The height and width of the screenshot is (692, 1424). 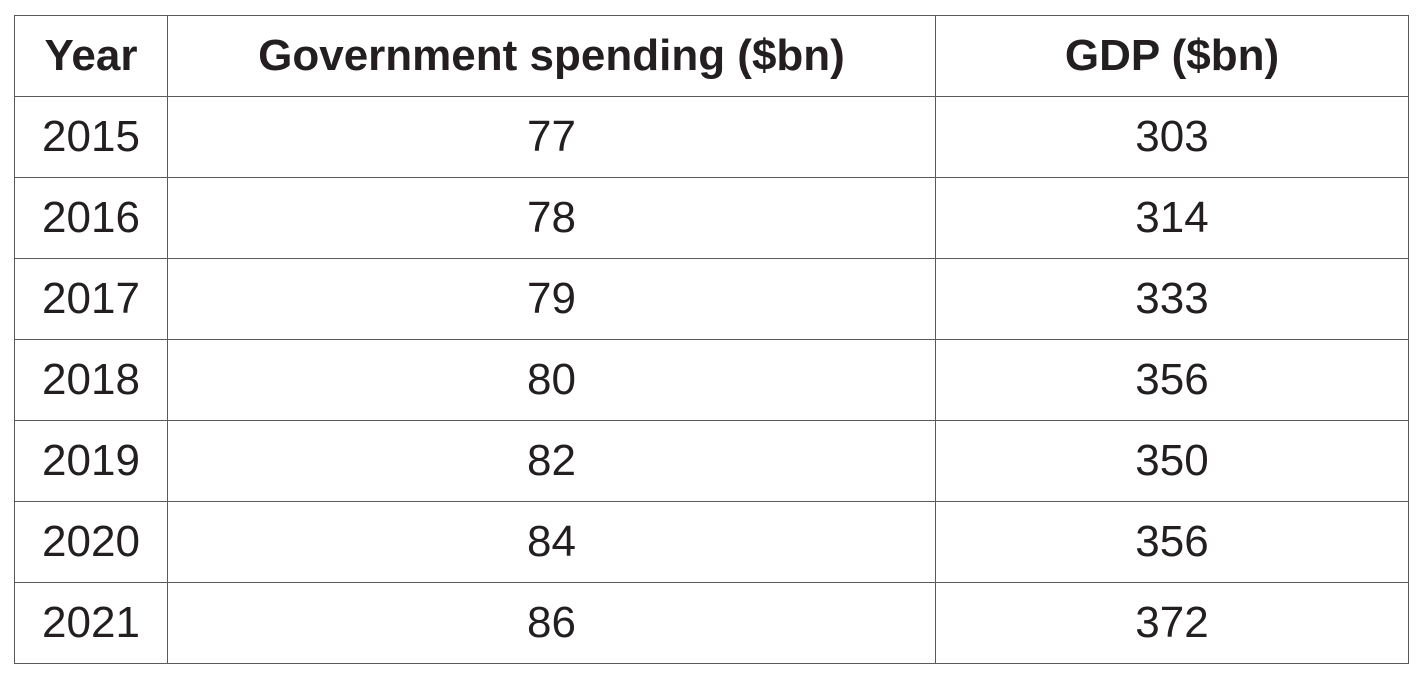 I want to click on table-row: 2016 78 314, so click(x=711, y=218).